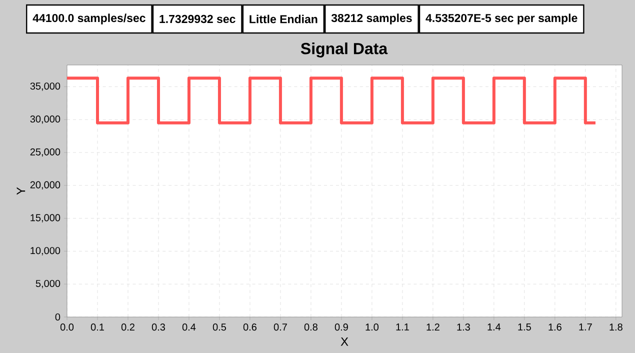  What do you see at coordinates (57, 317) in the screenshot?
I see `y-tick-label: 0` at bounding box center [57, 317].